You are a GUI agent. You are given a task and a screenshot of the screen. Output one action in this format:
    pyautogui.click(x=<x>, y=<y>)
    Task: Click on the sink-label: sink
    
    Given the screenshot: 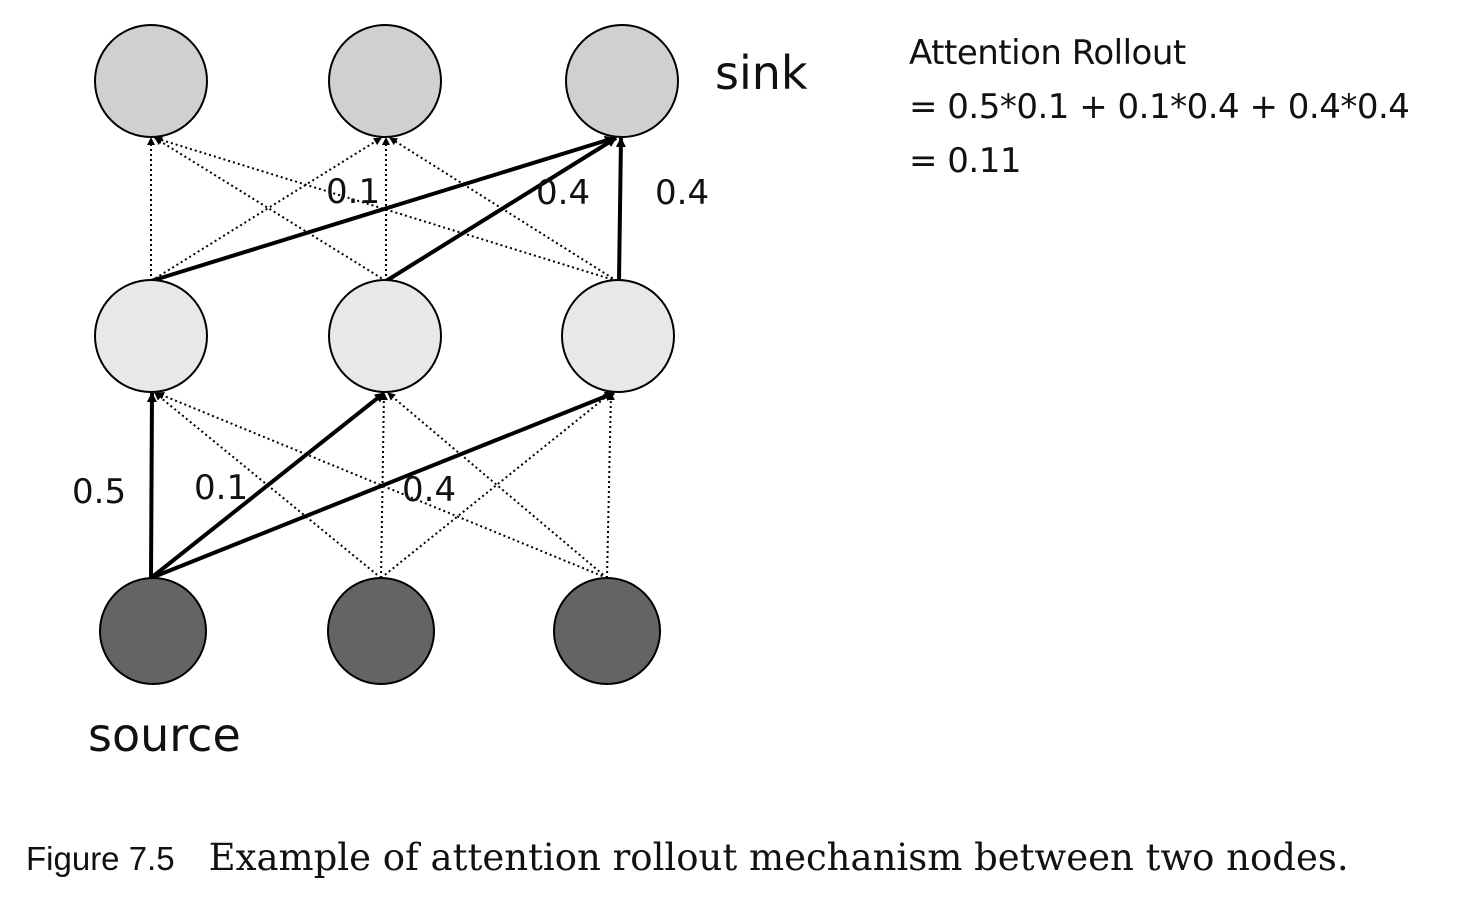 What is the action you would take?
    pyautogui.click(x=761, y=73)
    